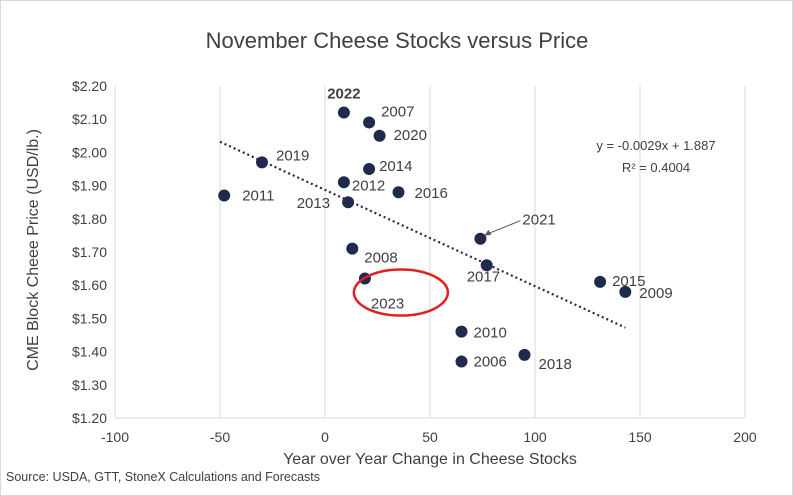 Image resolution: width=793 pixels, height=496 pixels. What do you see at coordinates (395, 166) in the screenshot?
I see `point-label: 2014` at bounding box center [395, 166].